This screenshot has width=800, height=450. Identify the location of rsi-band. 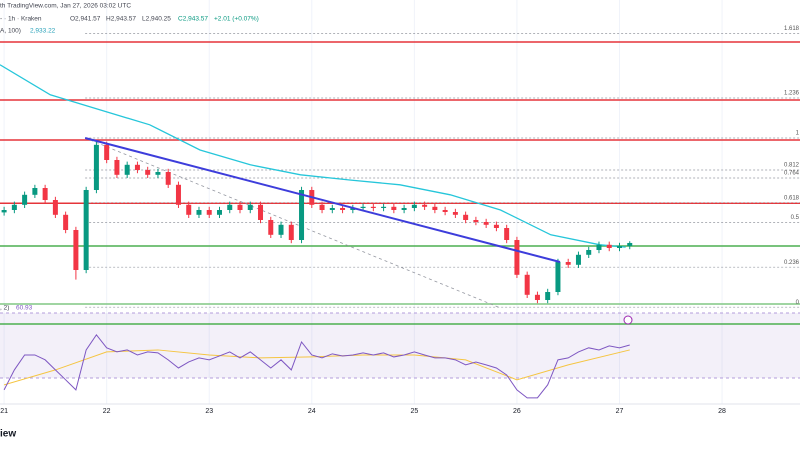
(400, 345).